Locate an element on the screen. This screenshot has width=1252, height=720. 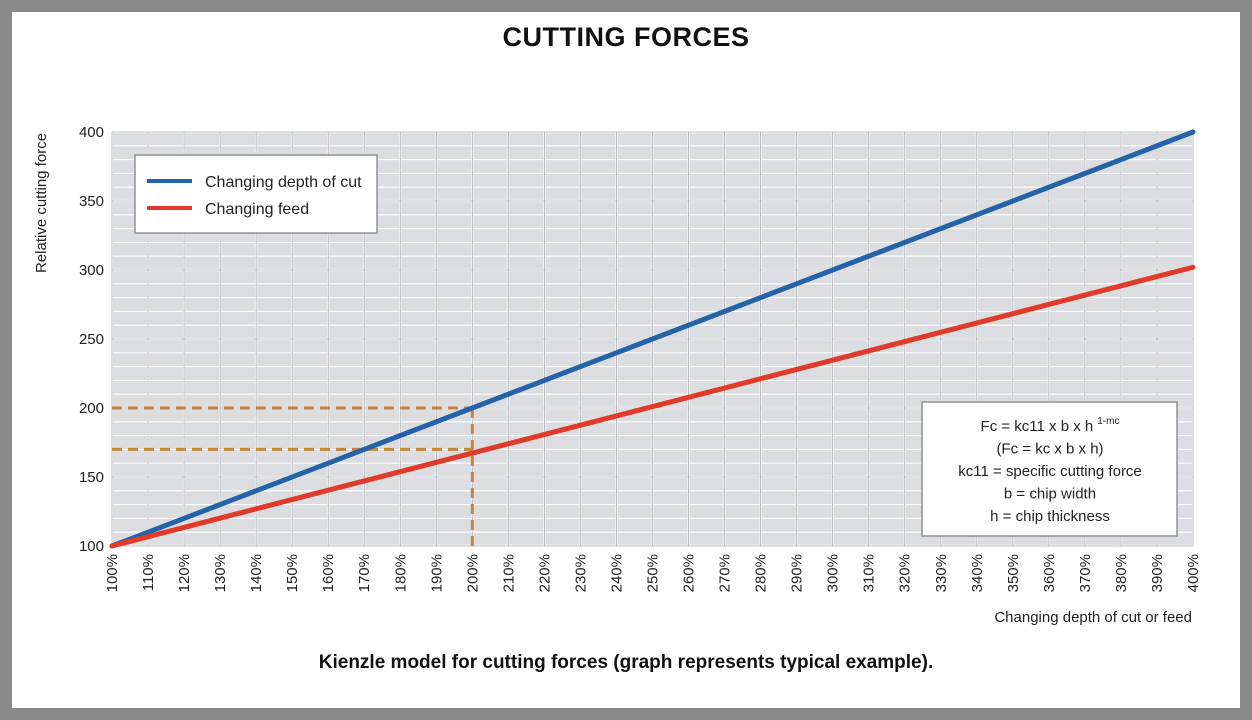
x-tick-label: 350% is located at coordinates (1013, 573).